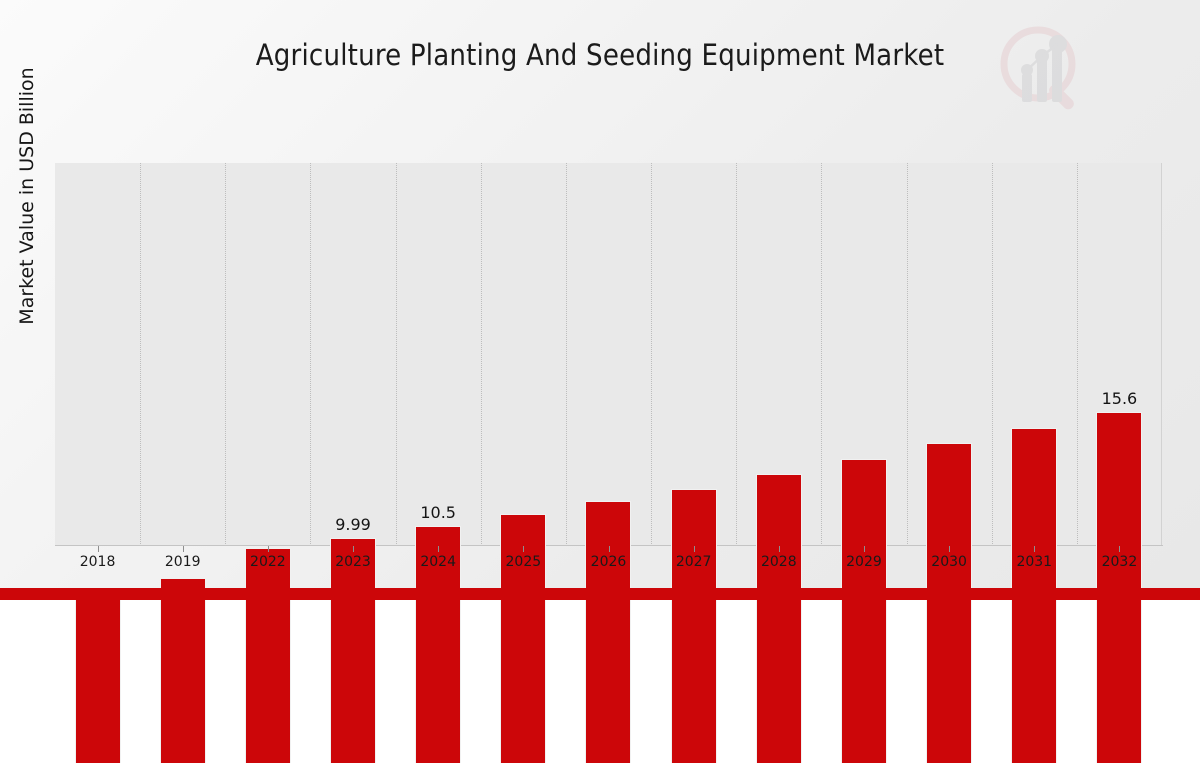  I want to click on x-axis-tick-label-2031: 2031, so click(1034, 562).